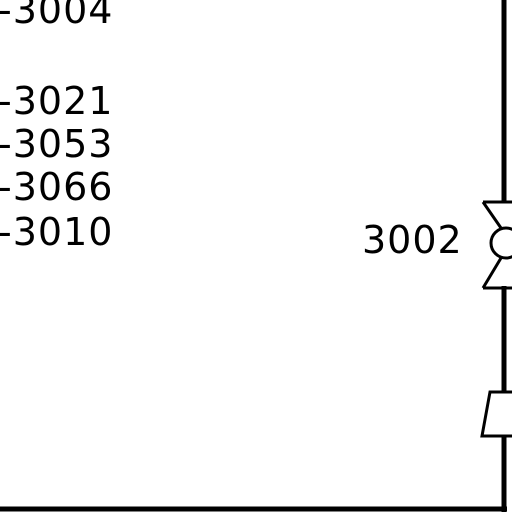  What do you see at coordinates (56, 232) in the screenshot?
I see `line-label-3010: -3010` at bounding box center [56, 232].